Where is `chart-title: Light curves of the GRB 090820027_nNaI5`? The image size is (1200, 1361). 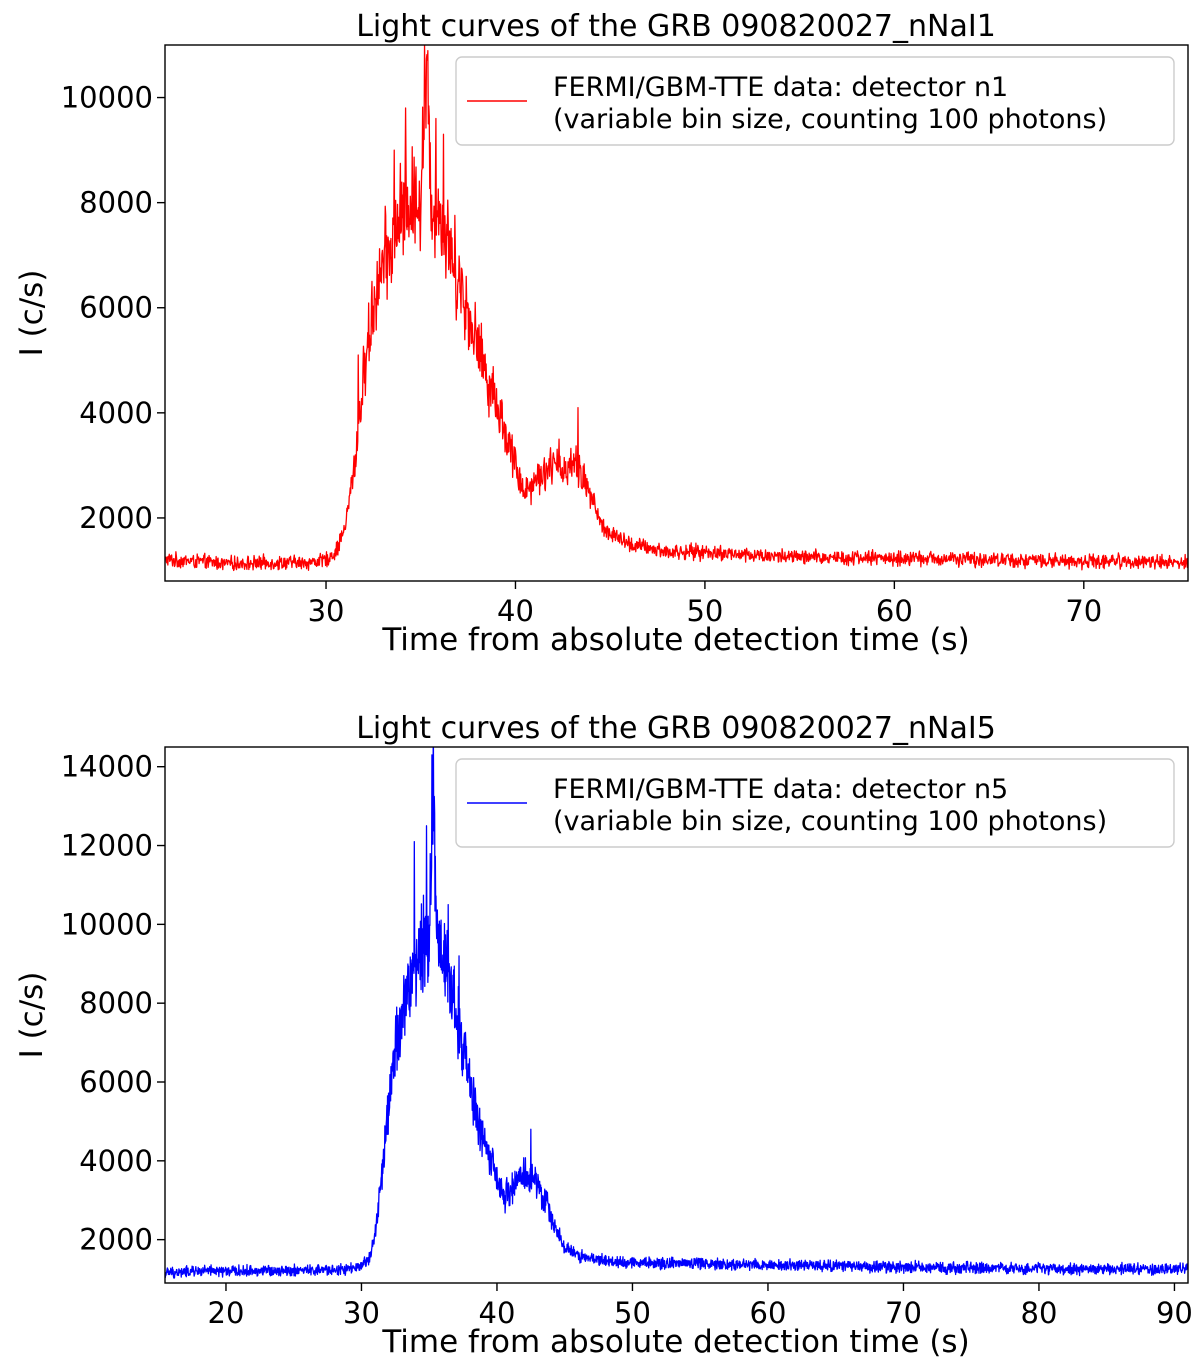
chart-title: Light curves of the GRB 090820027_nNaI5 is located at coordinates (676, 728).